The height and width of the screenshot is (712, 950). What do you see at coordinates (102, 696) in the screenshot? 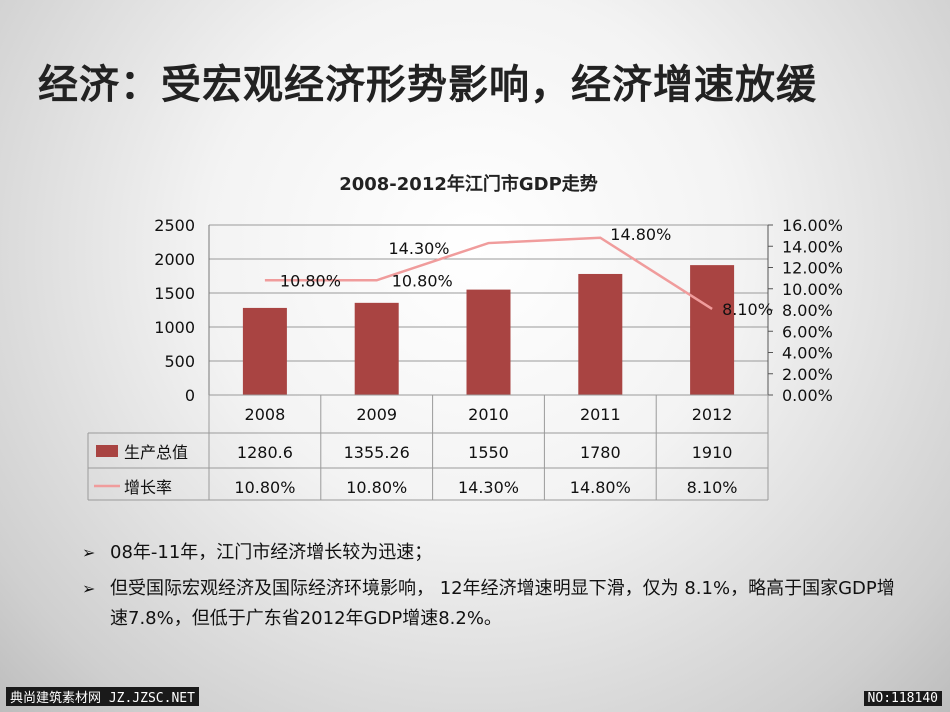
I see `watermark-site: 典尚建筑素材网 JZ.JZSC.NET` at bounding box center [102, 696].